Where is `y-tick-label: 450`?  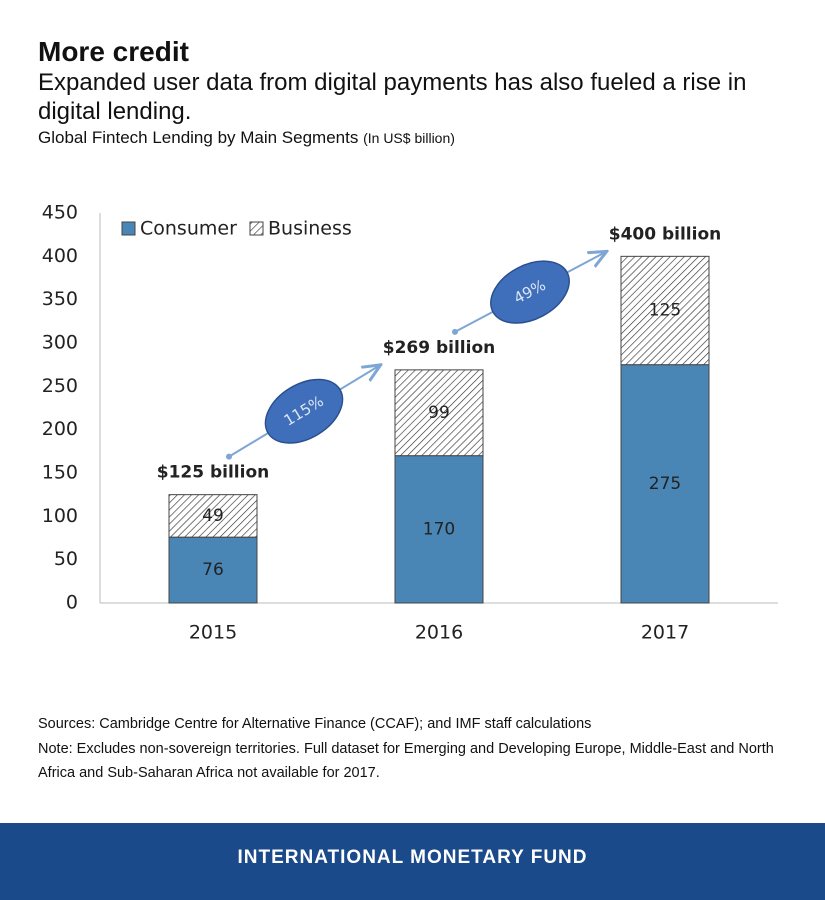
y-tick-label: 450 is located at coordinates (60, 213).